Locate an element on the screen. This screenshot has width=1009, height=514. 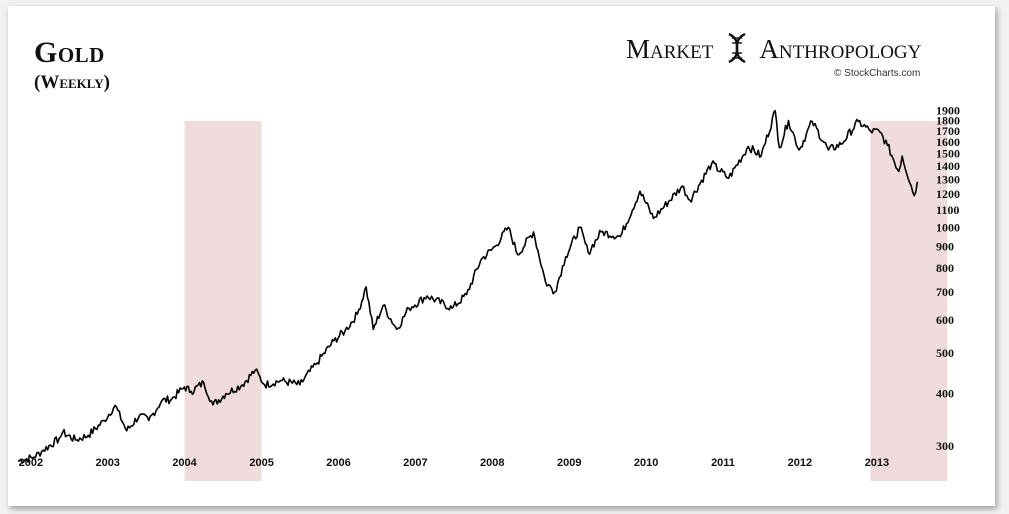
y-tick-label: 1400 is located at coordinates (948, 166).